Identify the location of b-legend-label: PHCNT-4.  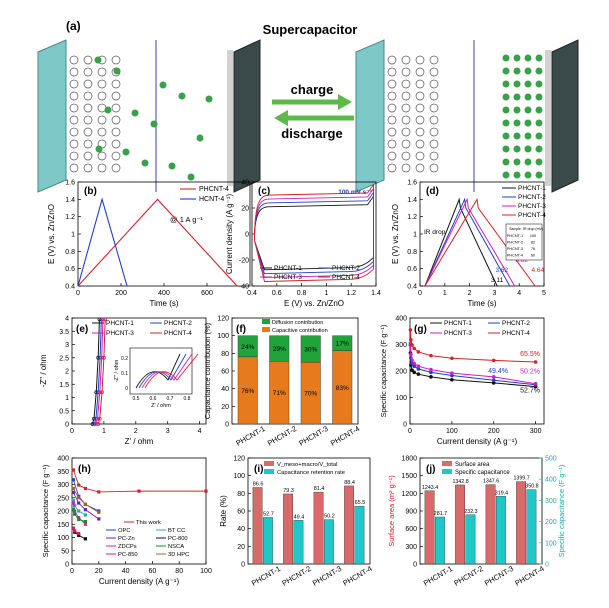
(214, 189).